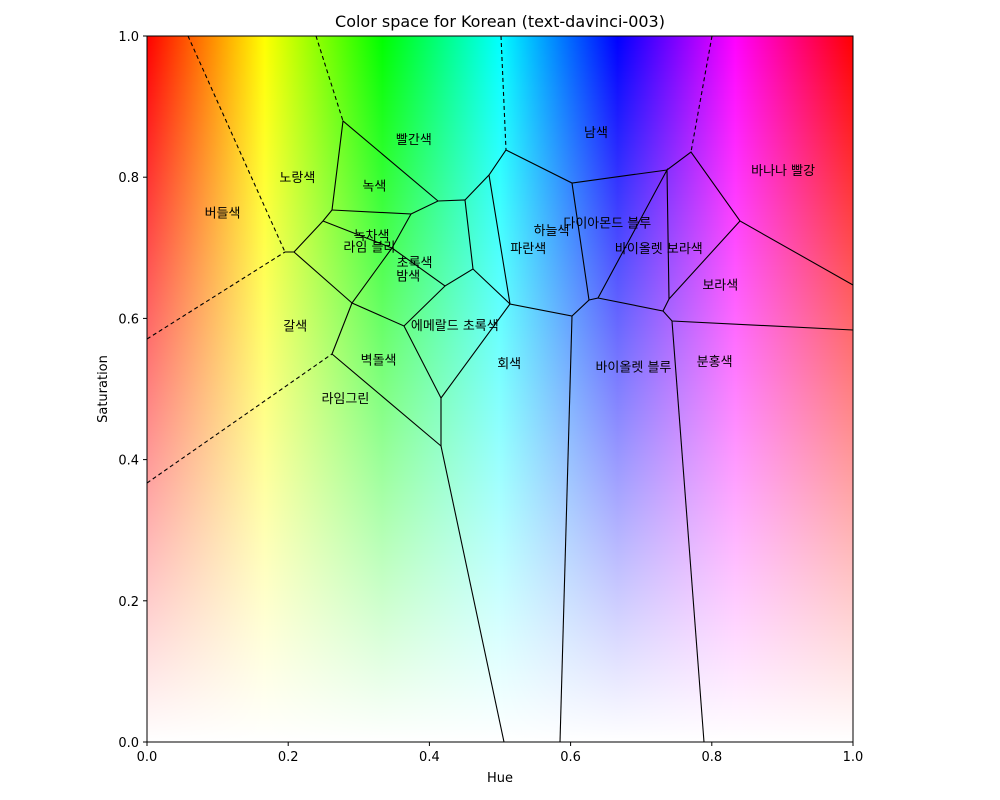 This screenshot has height=800, width=1000. Describe the element at coordinates (374, 187) in the screenshot. I see `region-label: 녹색` at that location.